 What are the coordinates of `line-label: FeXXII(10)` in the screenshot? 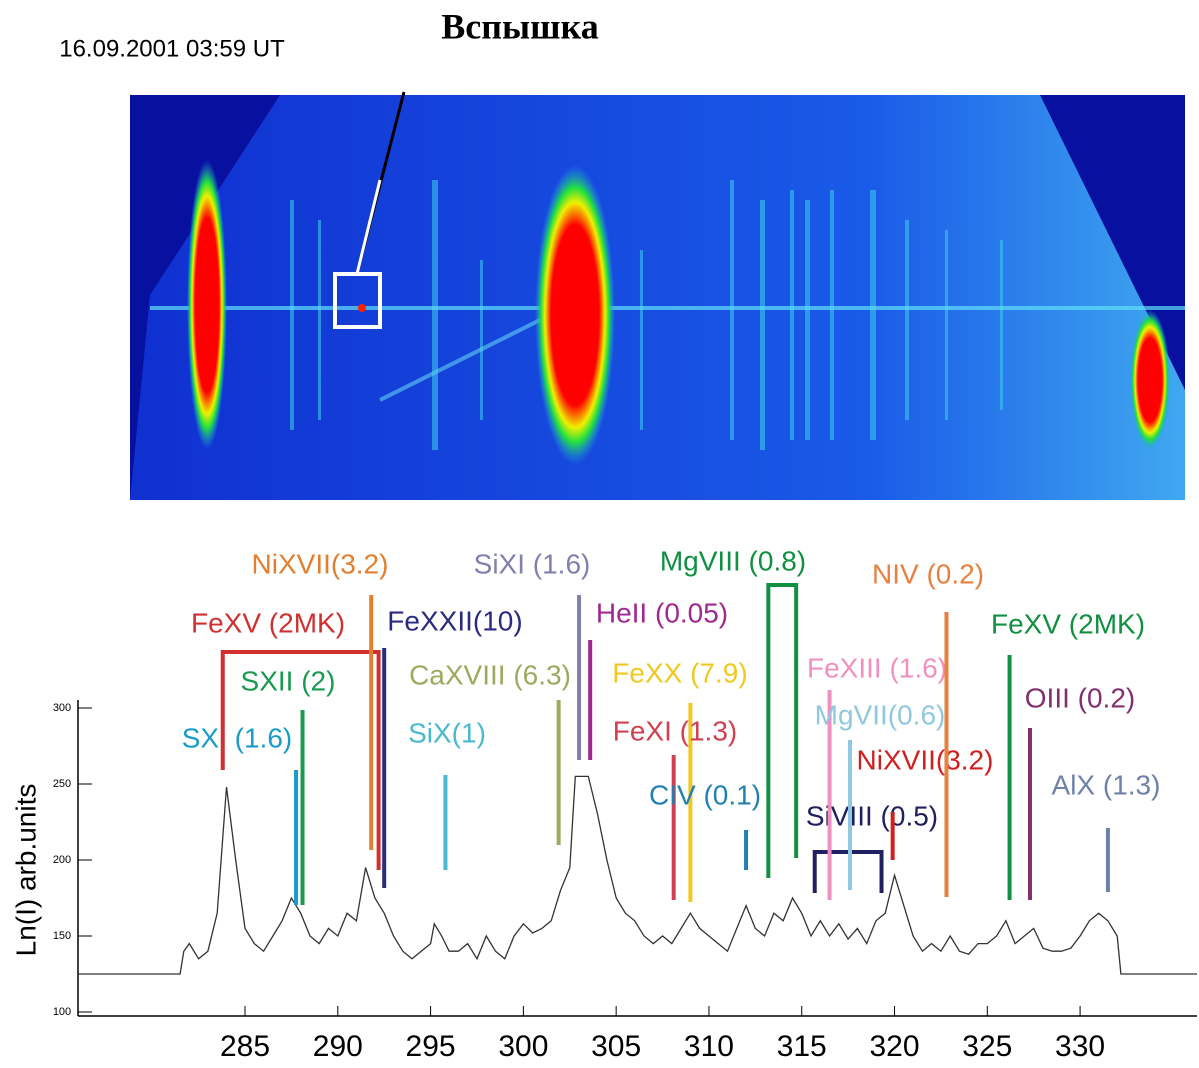 It's located at (454, 620).